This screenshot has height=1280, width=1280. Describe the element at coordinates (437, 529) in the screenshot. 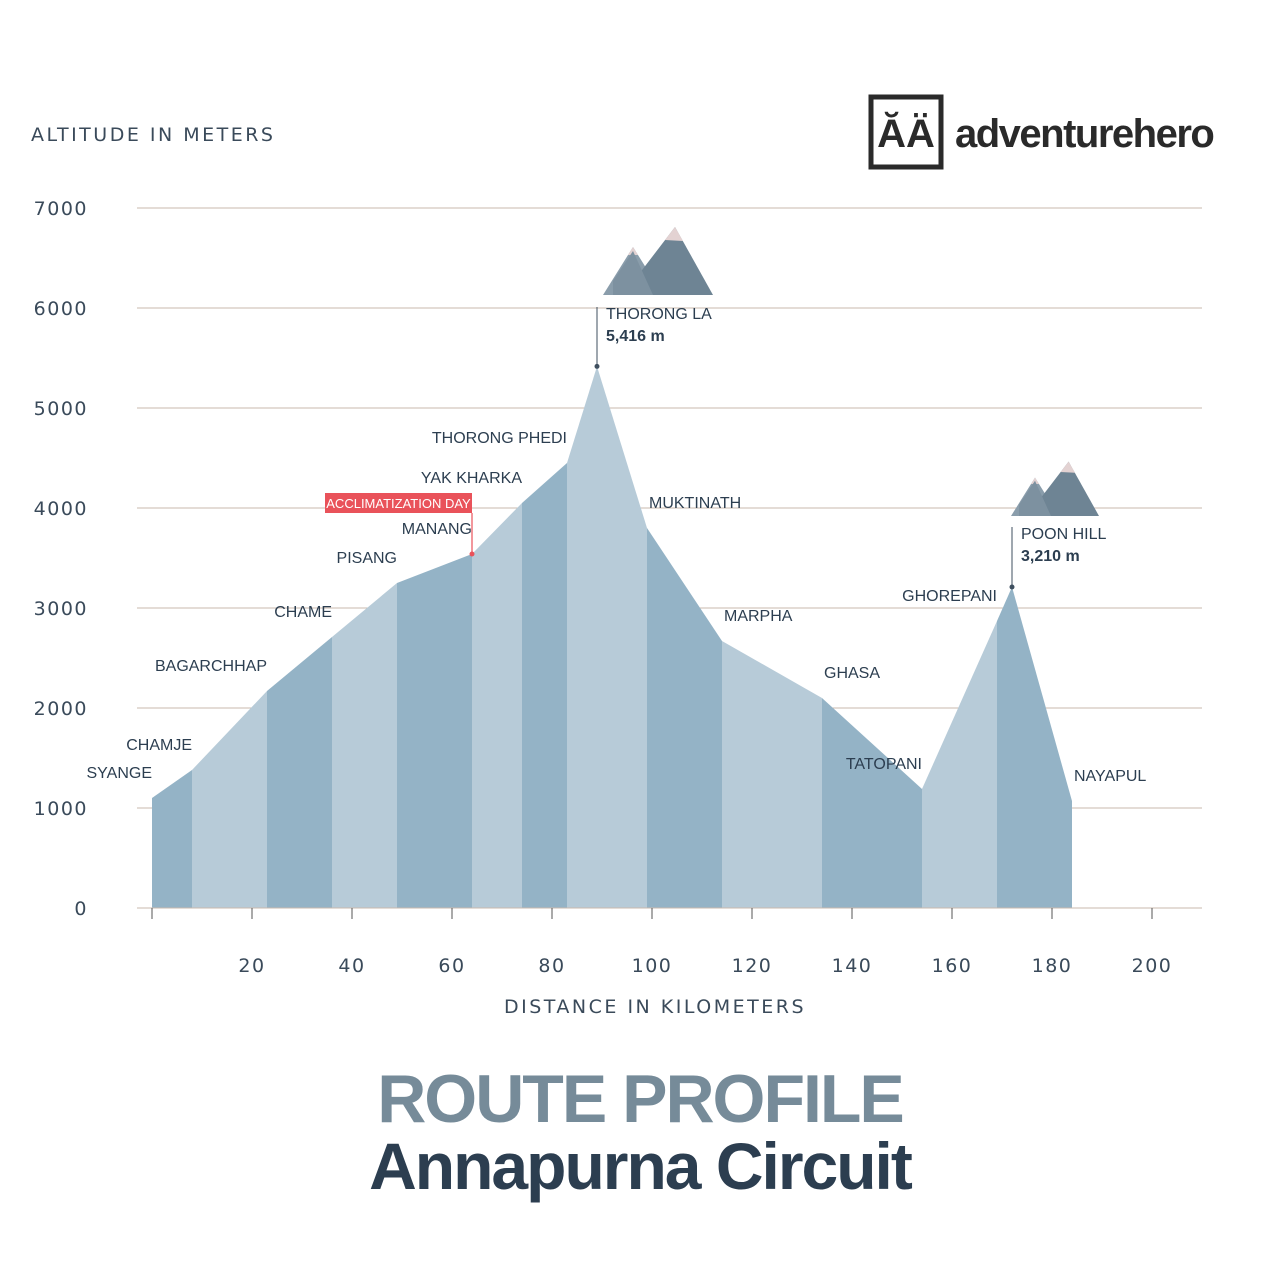

I see `place-label: MANANG` at that location.